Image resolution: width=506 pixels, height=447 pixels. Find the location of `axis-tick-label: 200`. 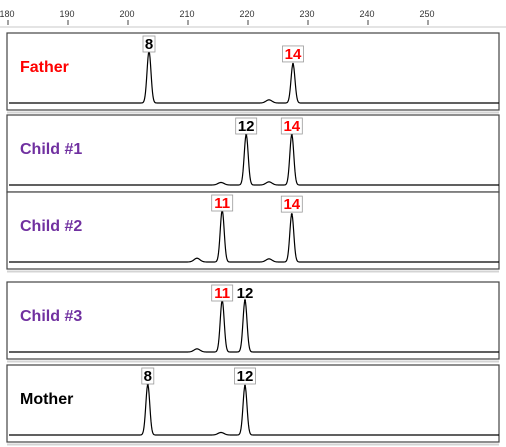

axis-tick-label: 200 is located at coordinates (126, 14).